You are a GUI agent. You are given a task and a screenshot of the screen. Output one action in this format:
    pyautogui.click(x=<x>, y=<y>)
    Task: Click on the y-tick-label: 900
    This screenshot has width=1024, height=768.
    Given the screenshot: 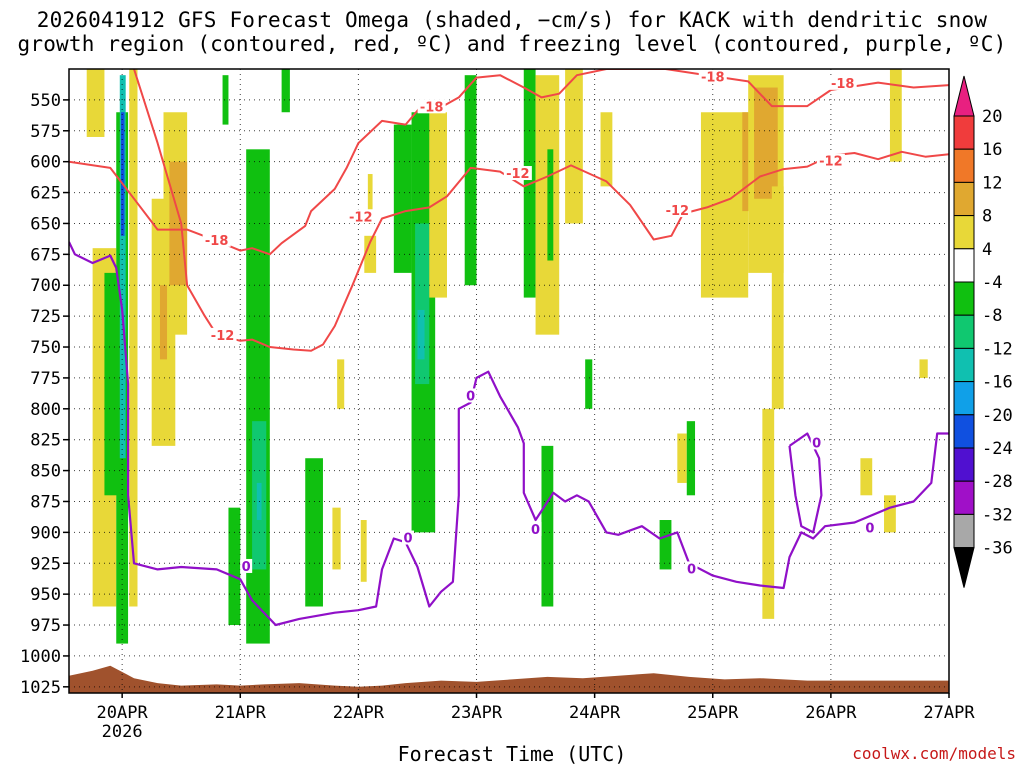 What is the action you would take?
    pyautogui.click(x=45, y=533)
    